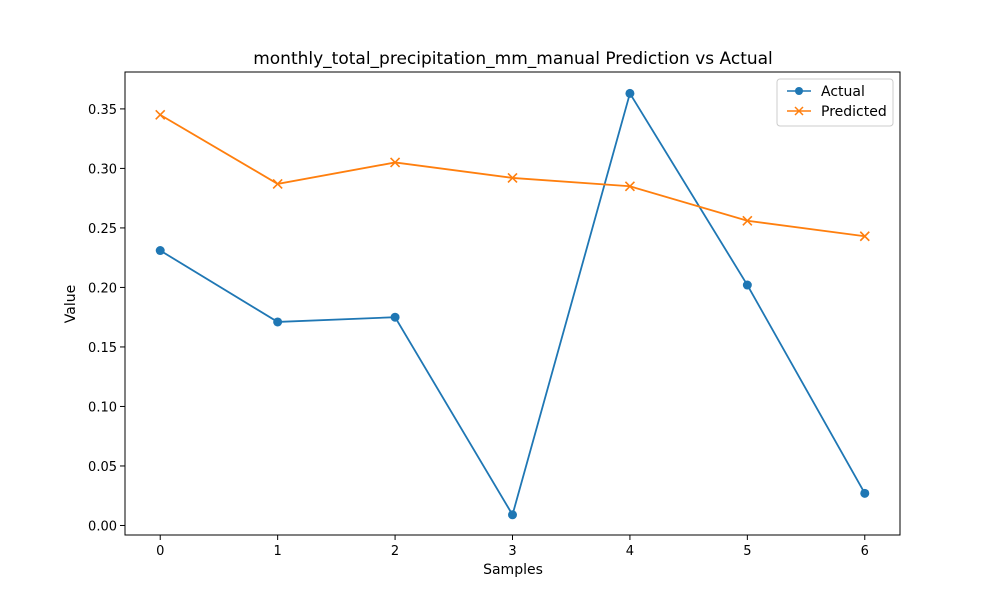 This screenshot has height=600, width=1000. What do you see at coordinates (102, 229) in the screenshot?
I see `y-tick-label: 0.25` at bounding box center [102, 229].